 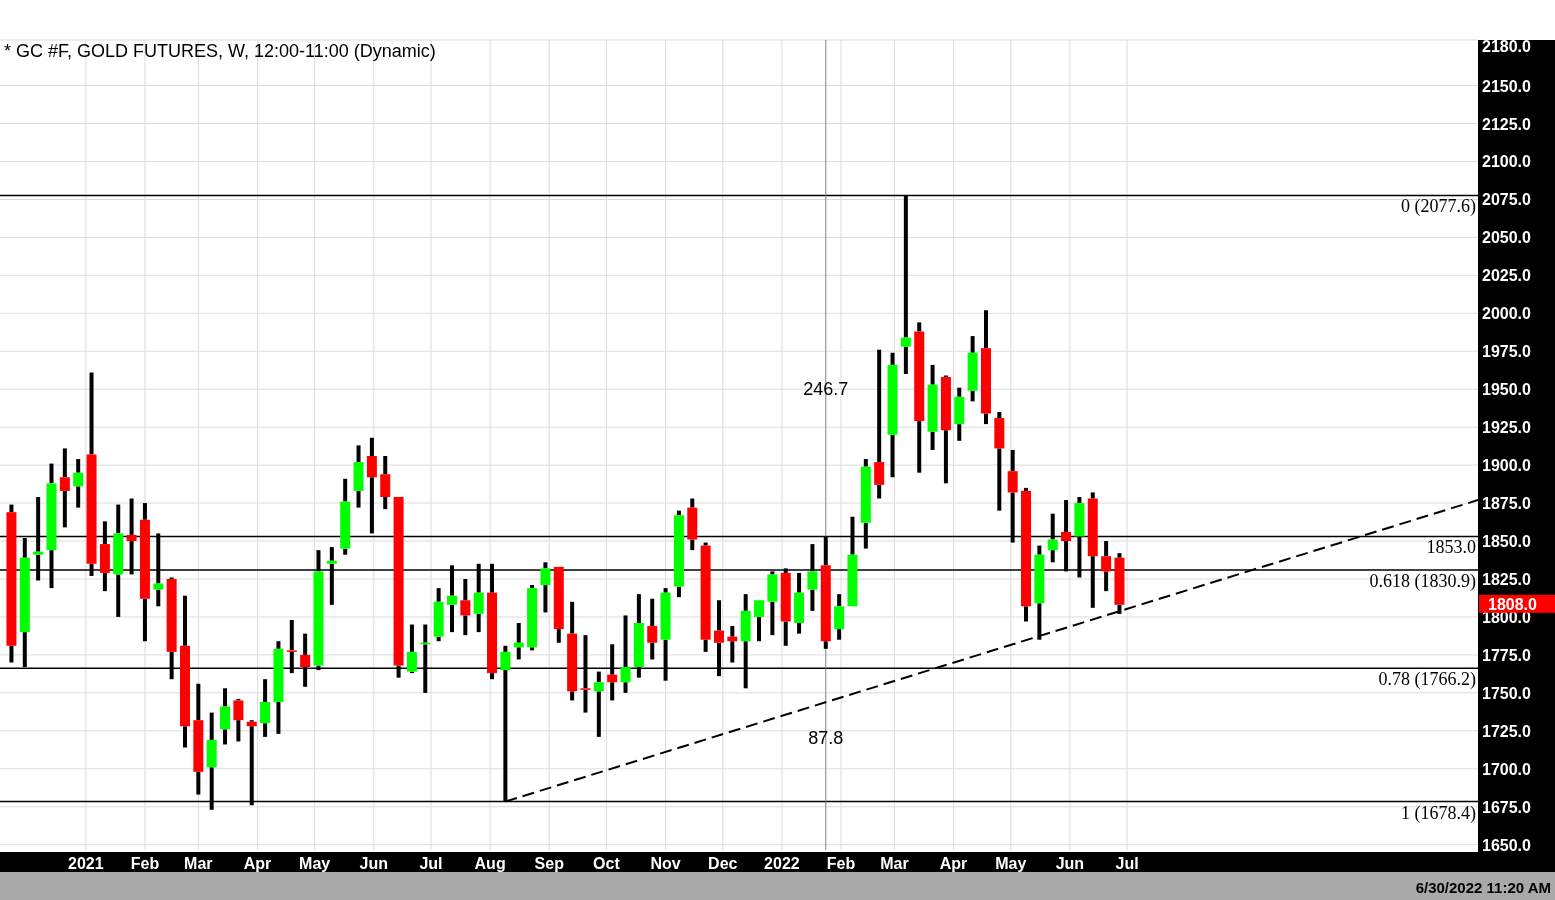 I want to click on y-tick-label: 1950.0, so click(x=1507, y=390).